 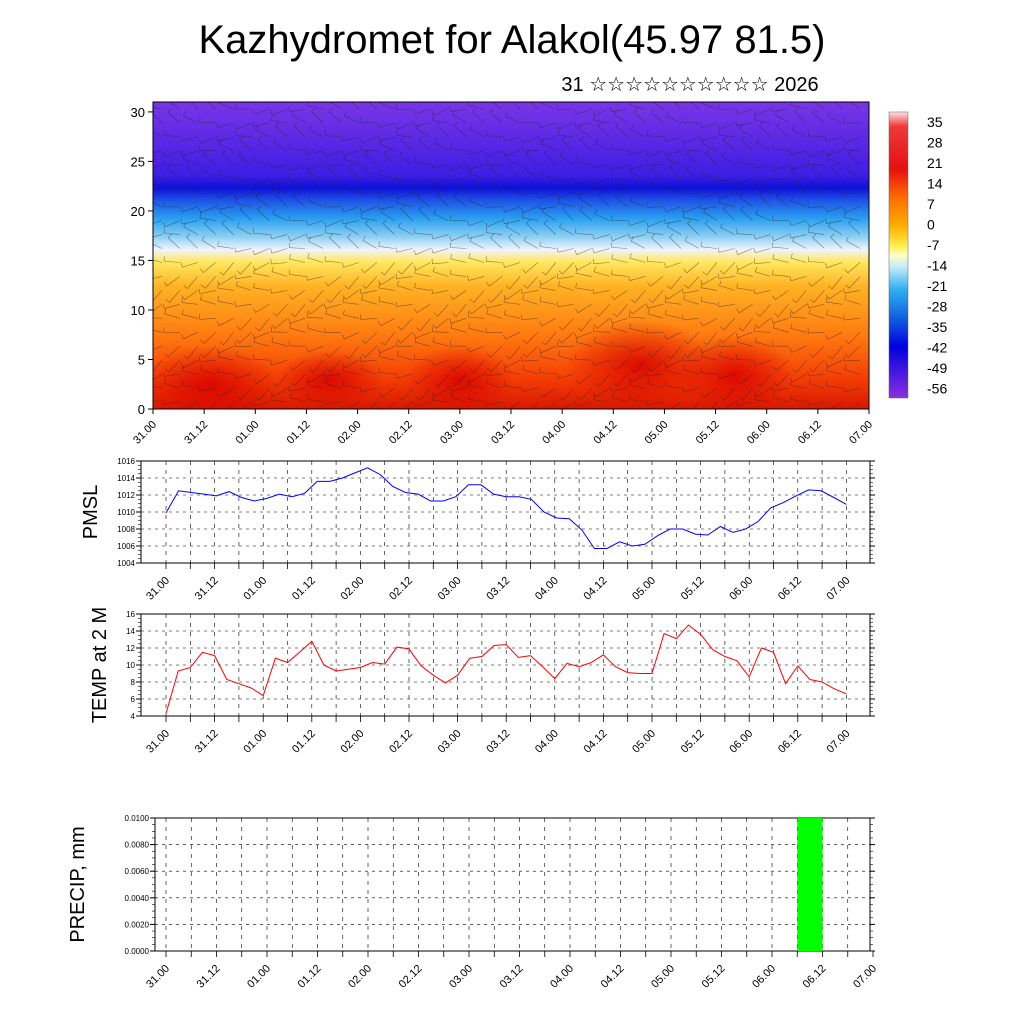 I want to click on x-tick-label: 03.12, so click(x=503, y=433).